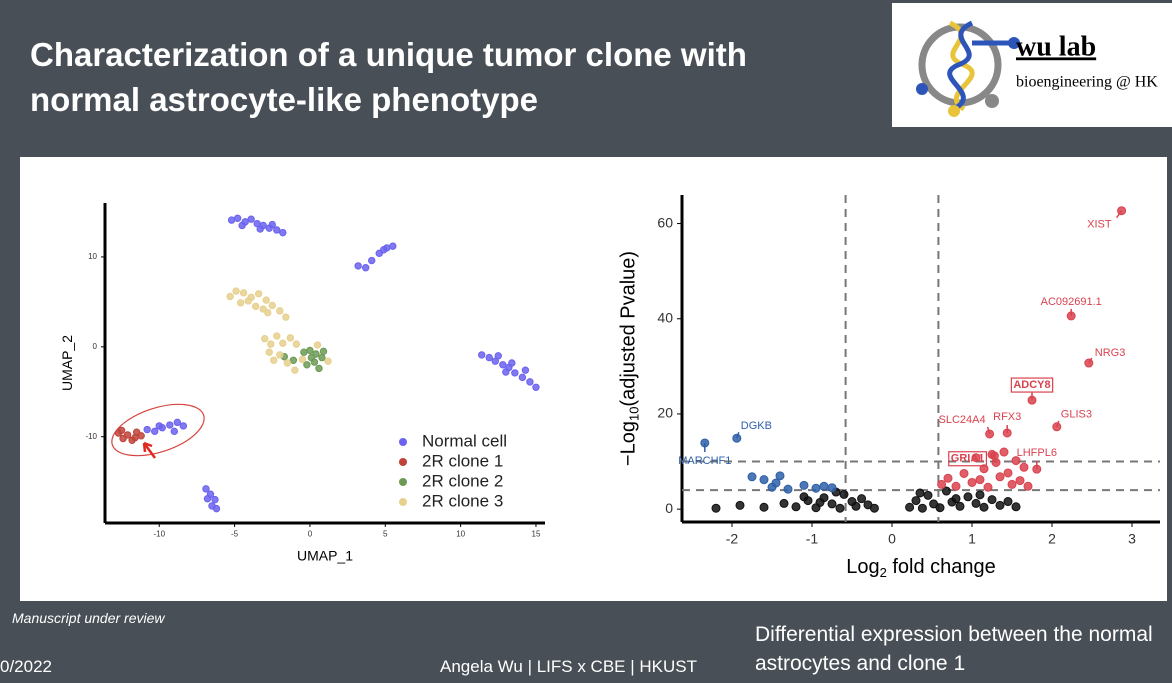 This screenshot has width=1172, height=683. Describe the element at coordinates (883, 572) in the screenshot. I see `axis-title-subscript: 2` at that location.